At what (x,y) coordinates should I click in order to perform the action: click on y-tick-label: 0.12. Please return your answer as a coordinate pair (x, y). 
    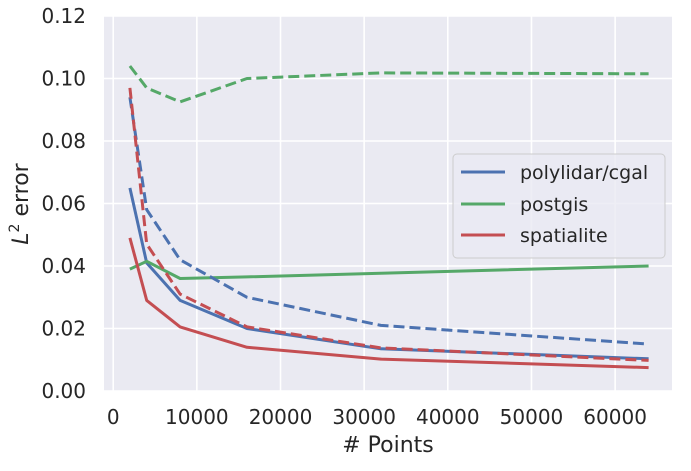
    Looking at the image, I should click on (63, 16).